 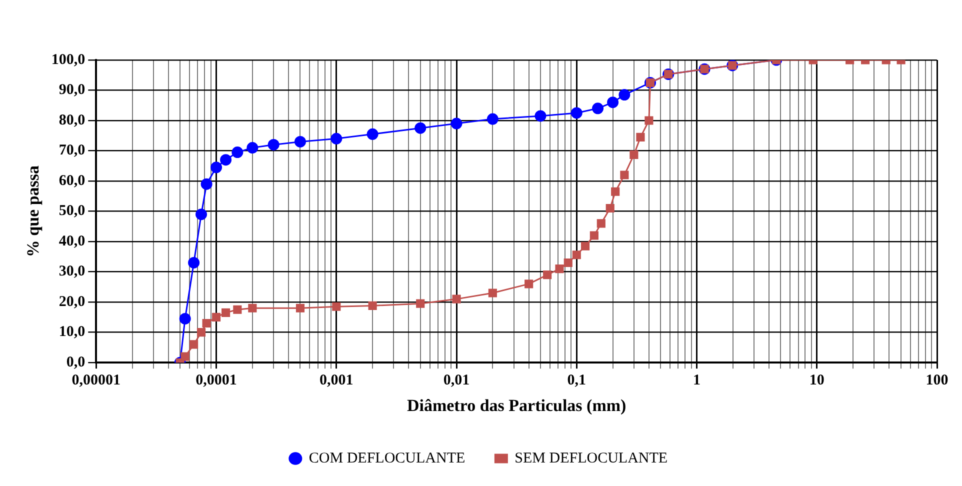 What do you see at coordinates (591, 458) in the screenshot?
I see `legend-label: SEM DEFLOCULANTE` at bounding box center [591, 458].